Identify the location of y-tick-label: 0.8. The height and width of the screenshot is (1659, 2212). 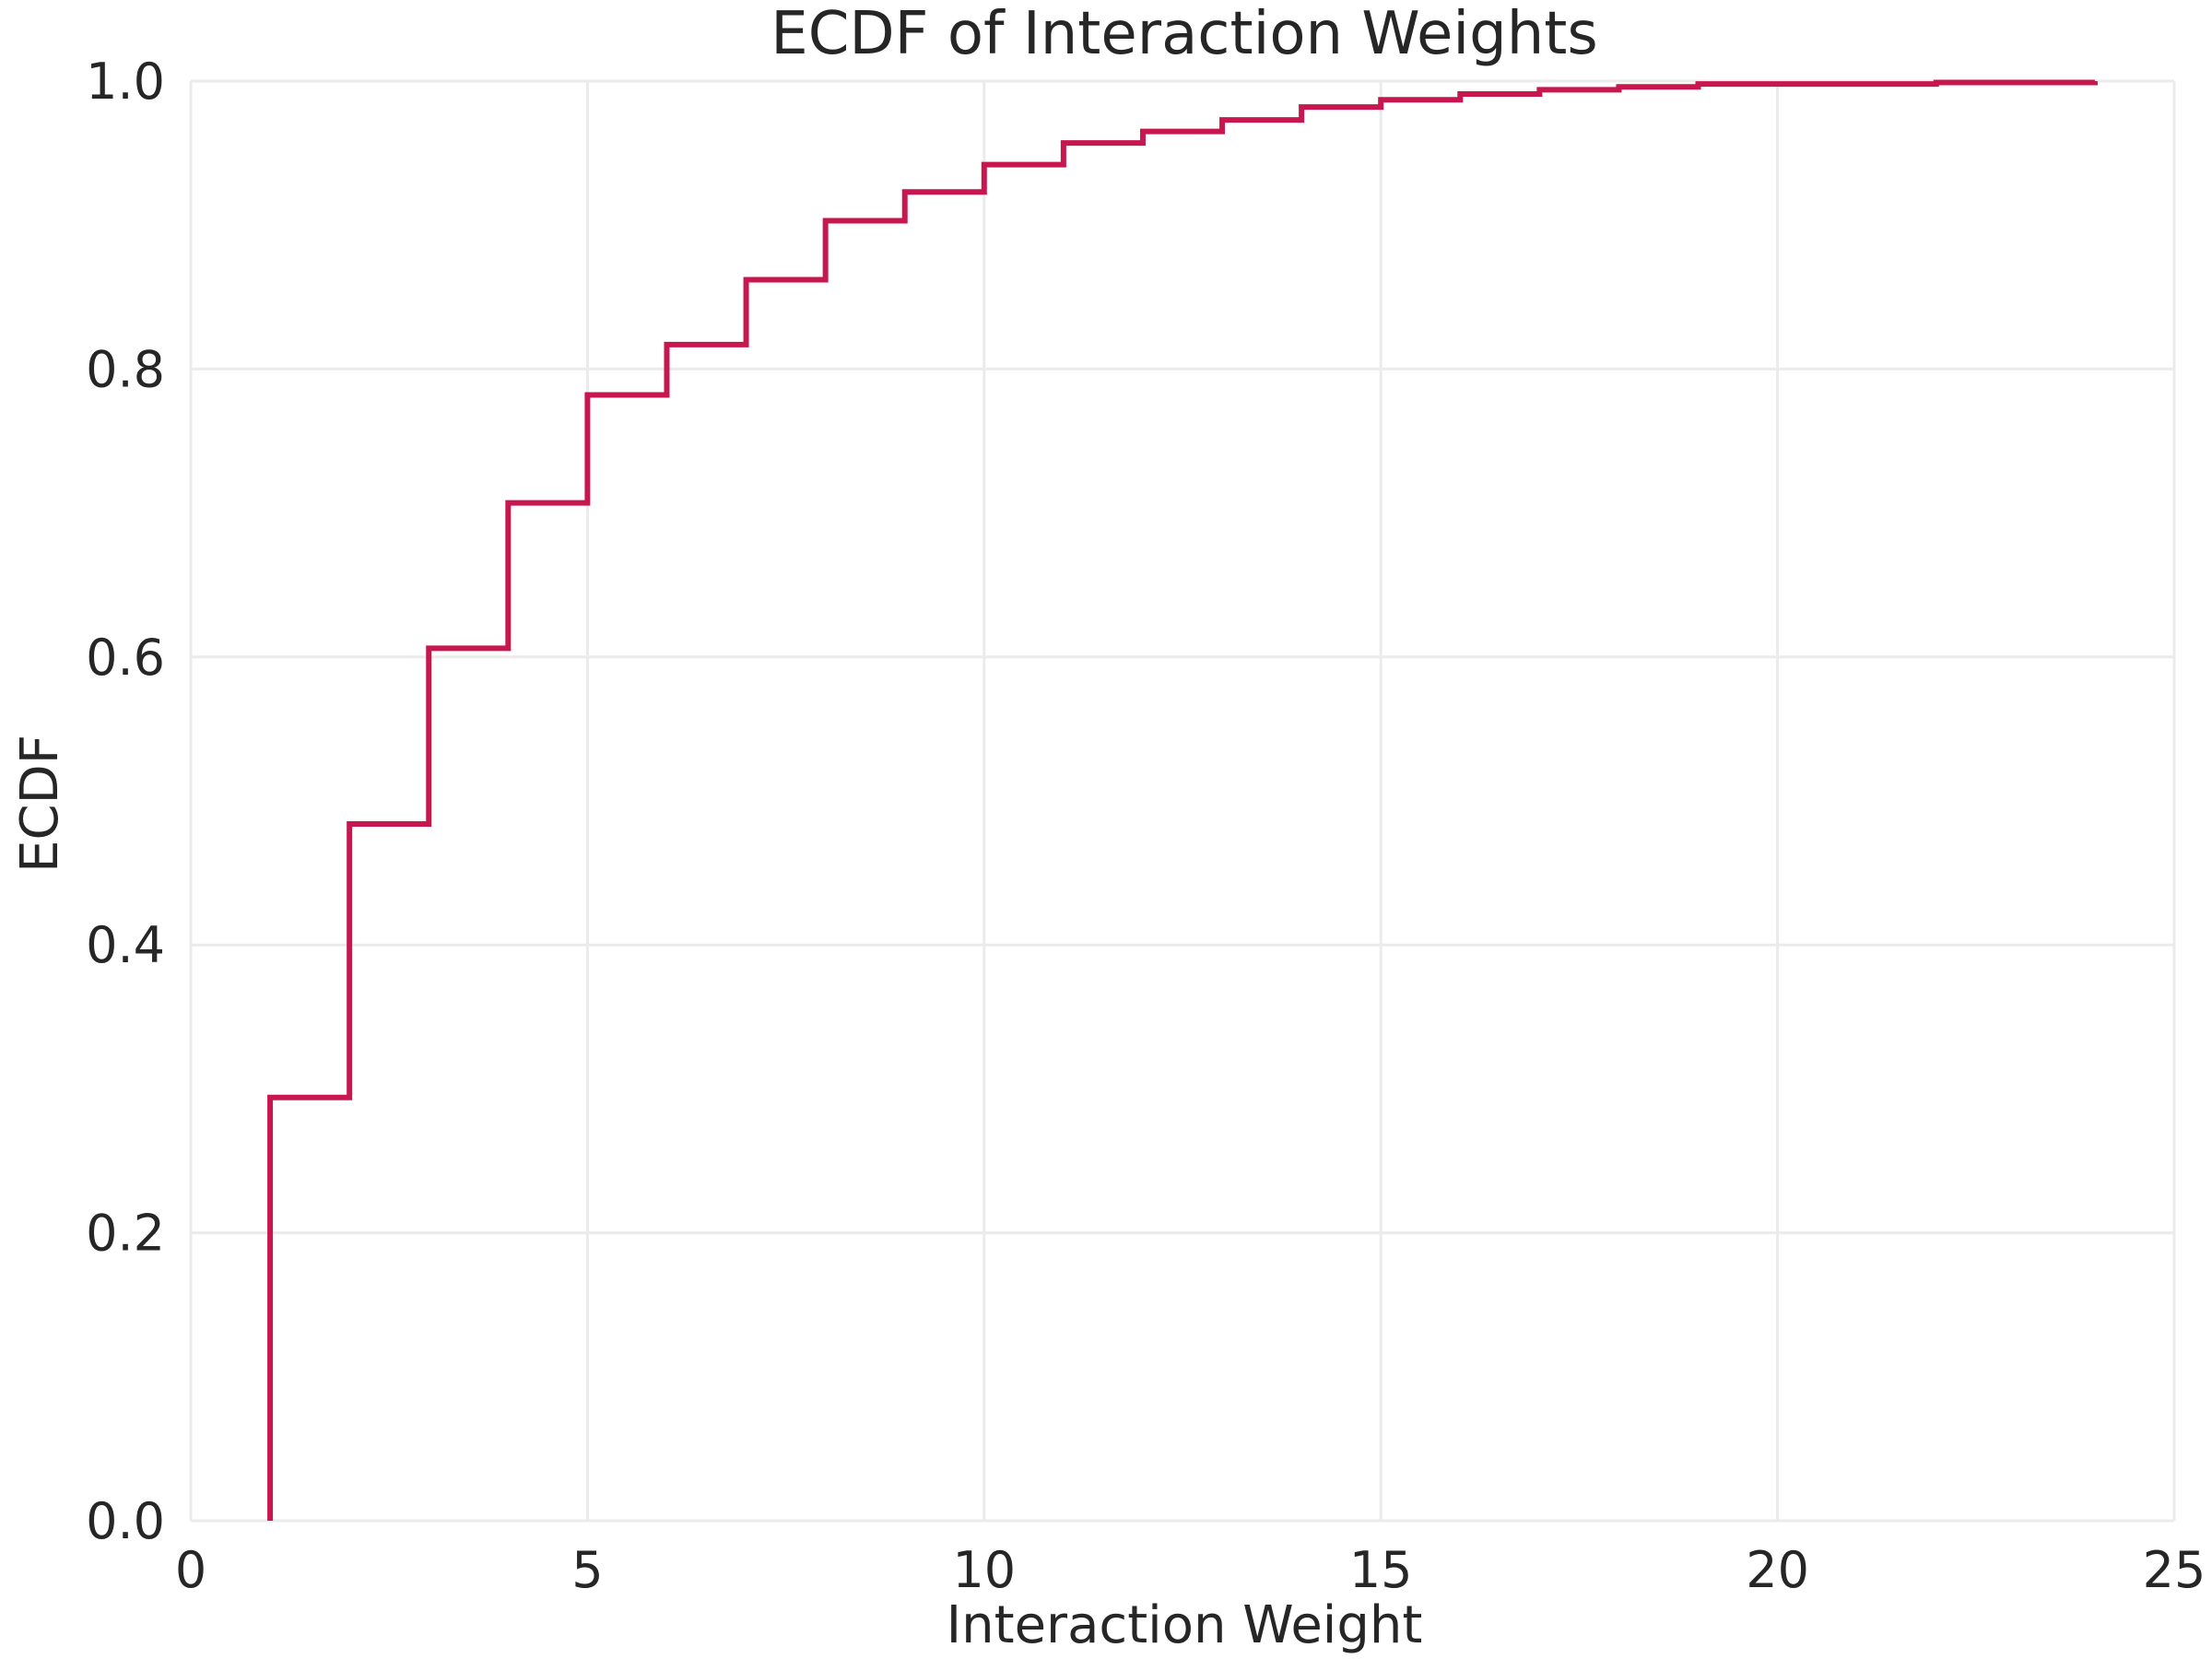
(125, 369).